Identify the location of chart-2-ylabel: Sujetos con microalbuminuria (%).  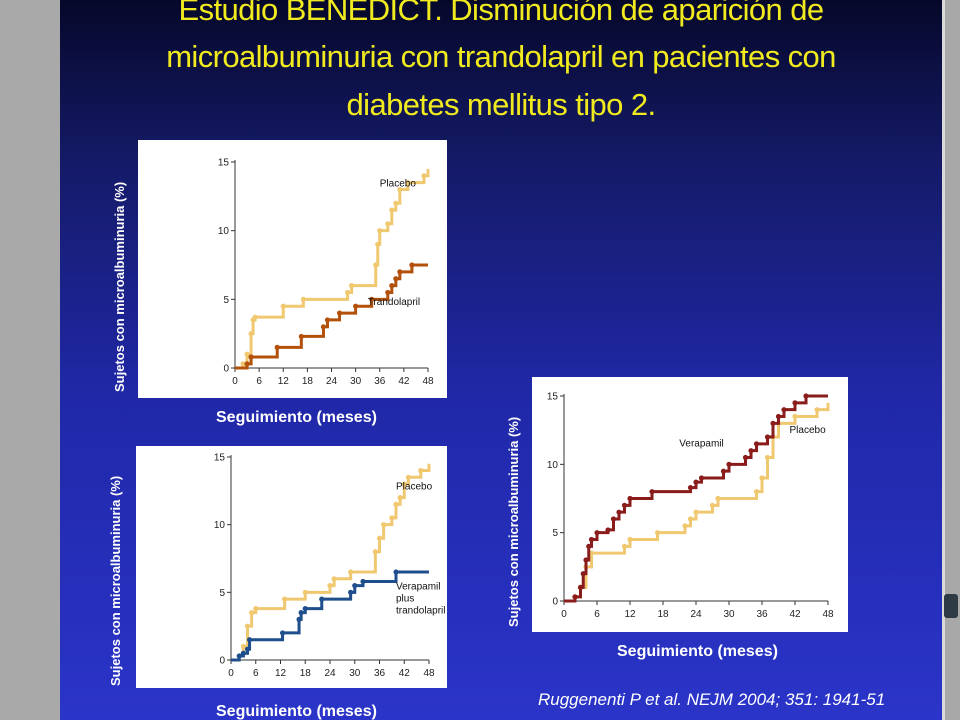
(115, 580).